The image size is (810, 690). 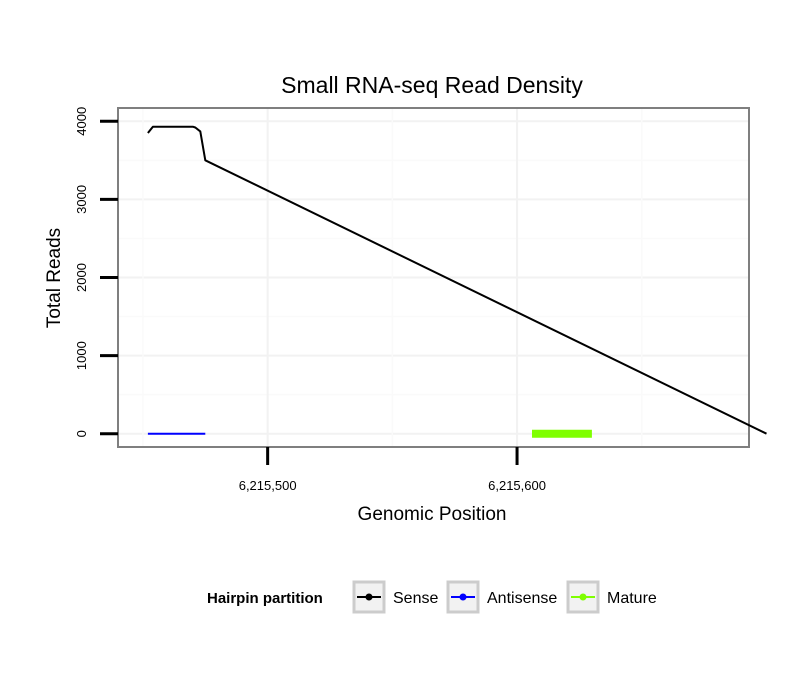 I want to click on legend-label-sense: Sense, so click(x=415, y=598).